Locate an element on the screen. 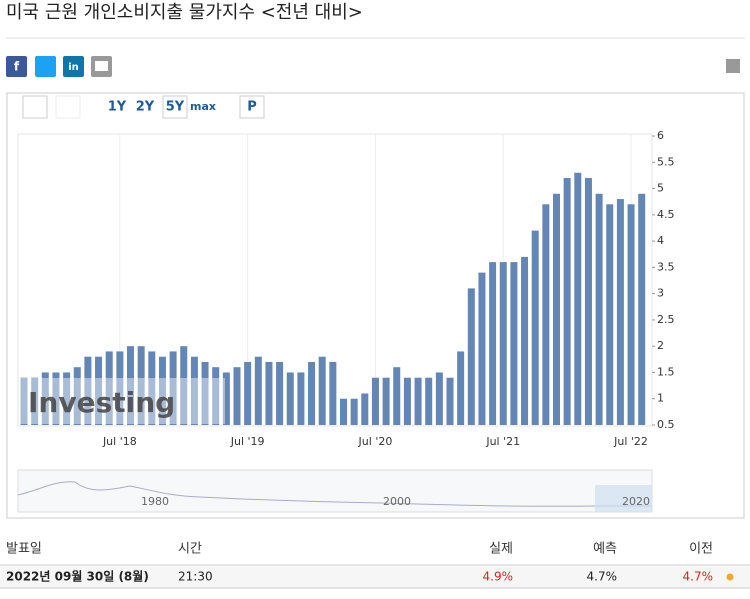  table-cell: 2022년 09월 30일 (8월) is located at coordinates (77, 576).